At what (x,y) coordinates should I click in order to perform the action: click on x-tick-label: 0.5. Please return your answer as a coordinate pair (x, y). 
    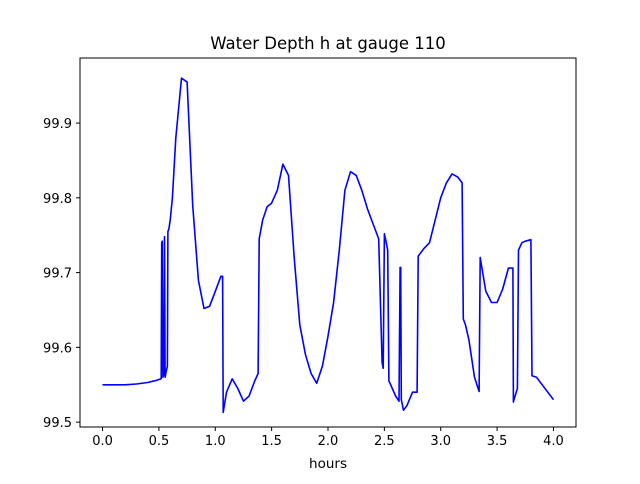
    Looking at the image, I should click on (159, 441).